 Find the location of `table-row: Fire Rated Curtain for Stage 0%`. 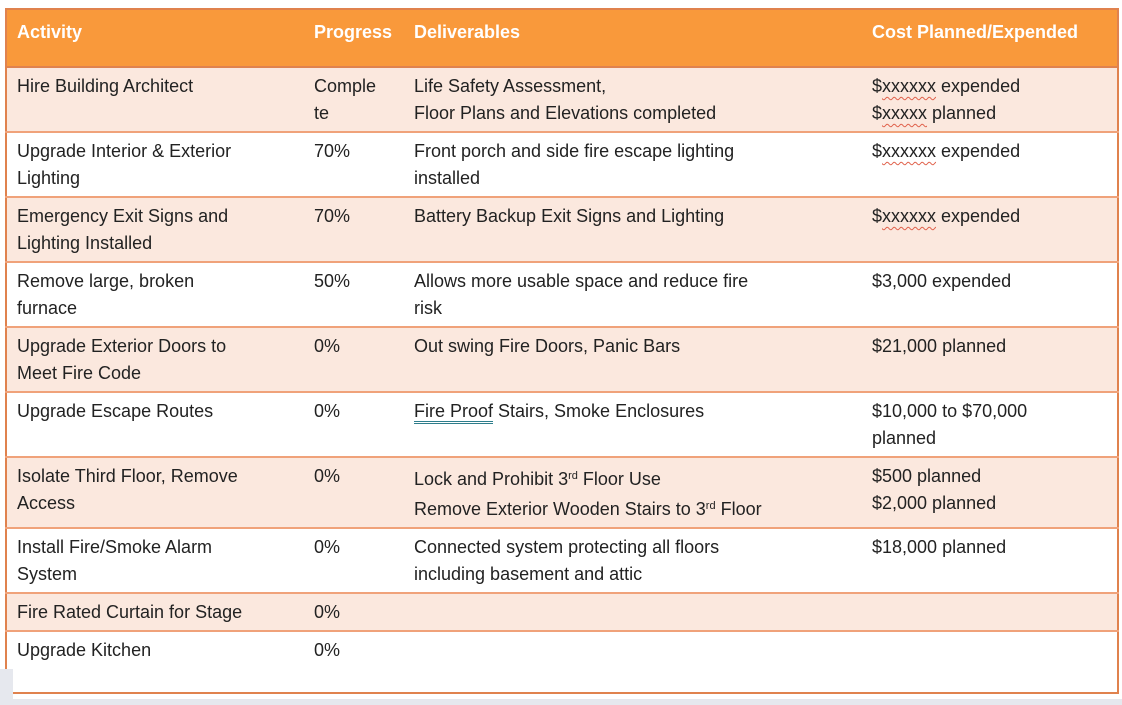

table-row: Fire Rated Curtain for Stage 0% is located at coordinates (562, 612).